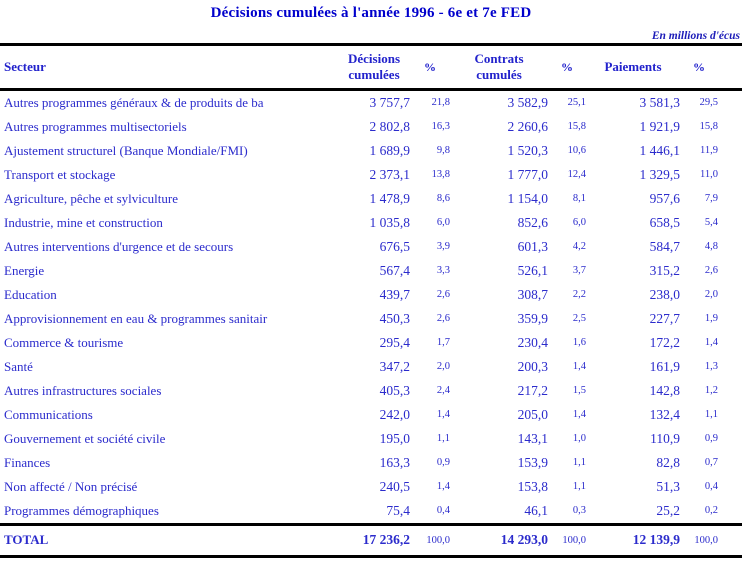  What do you see at coordinates (711, 366) in the screenshot?
I see `cell-paiements-pct: 1,3` at bounding box center [711, 366].